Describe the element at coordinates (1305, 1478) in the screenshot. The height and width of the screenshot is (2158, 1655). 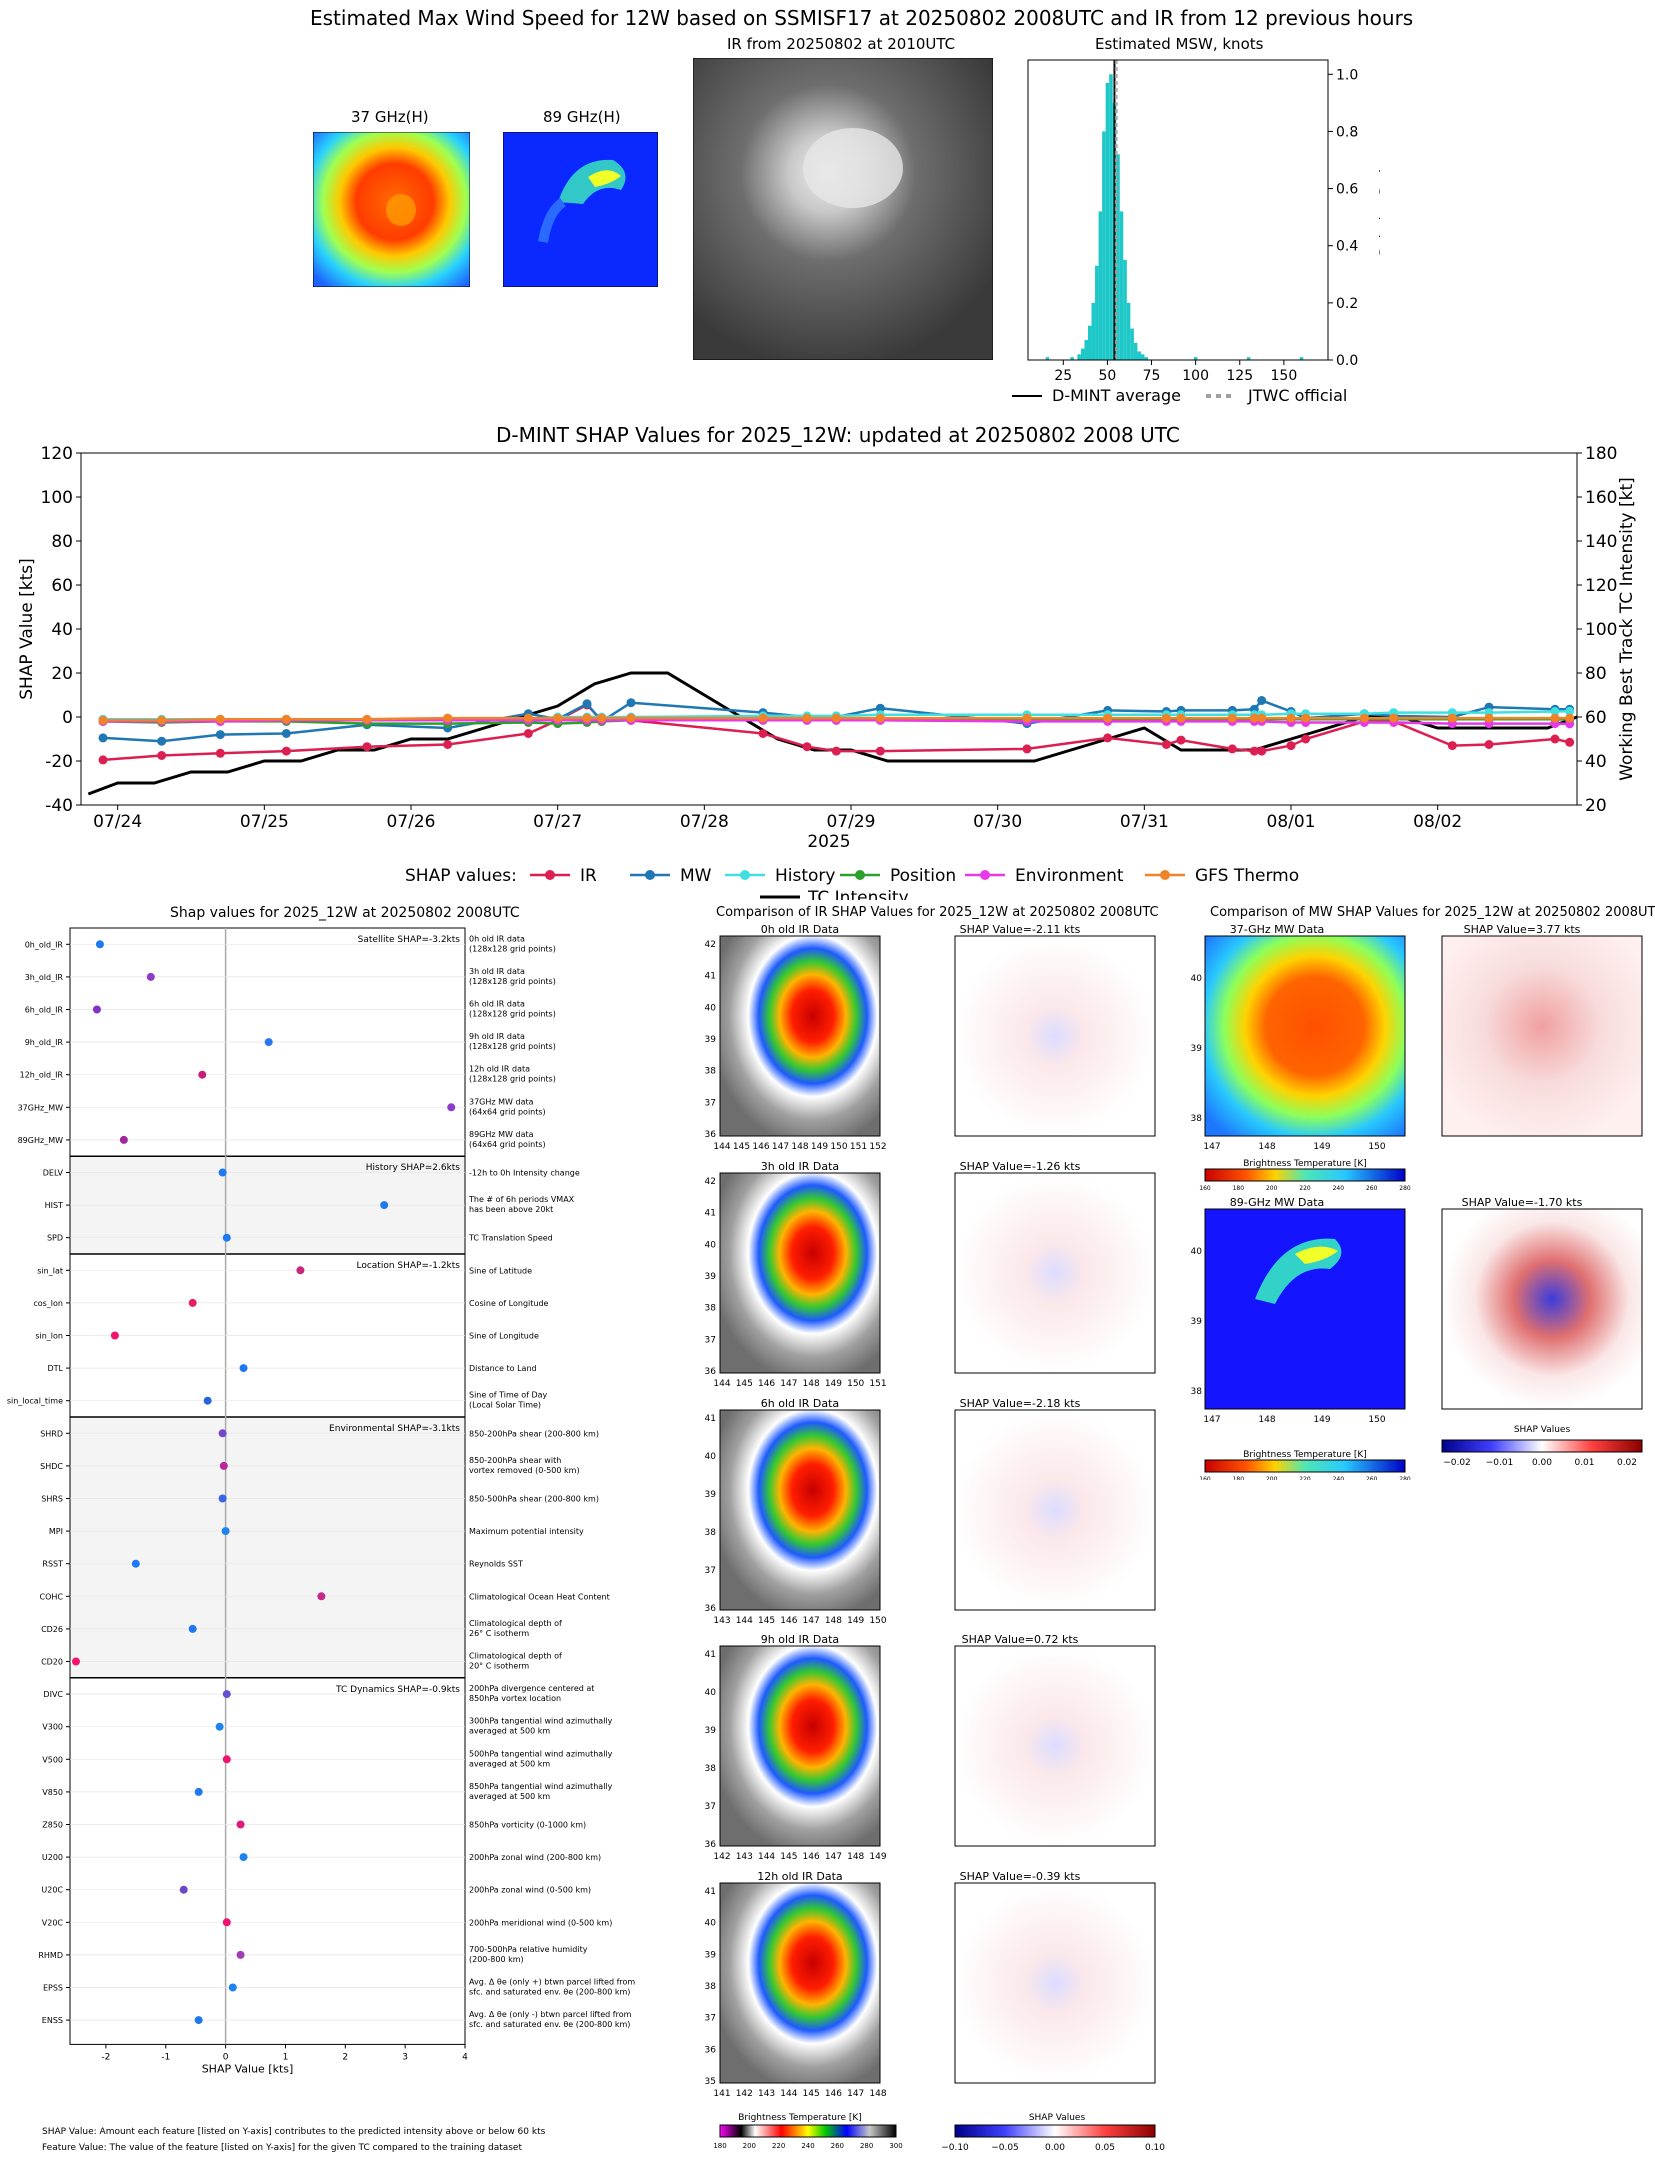
I see `mw-bt-tick: 220` at that location.